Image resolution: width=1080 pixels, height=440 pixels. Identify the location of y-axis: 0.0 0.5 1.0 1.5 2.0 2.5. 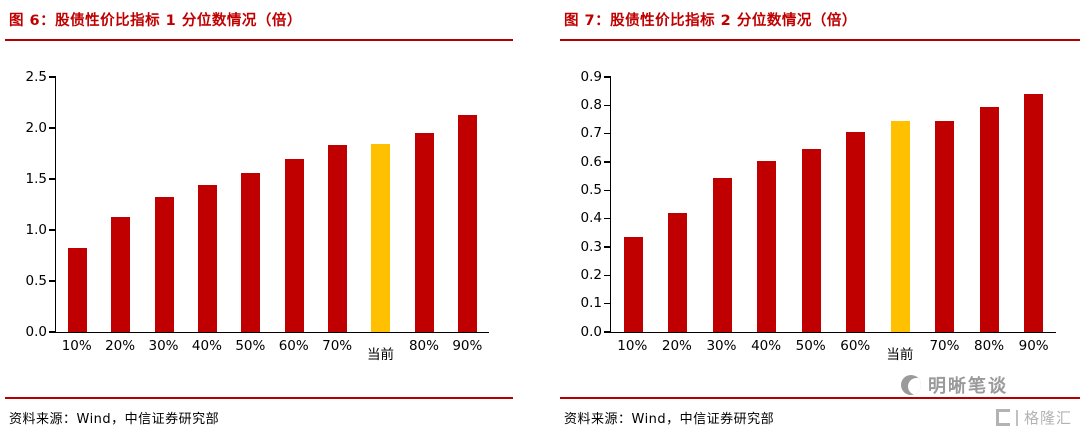
(33, 204).